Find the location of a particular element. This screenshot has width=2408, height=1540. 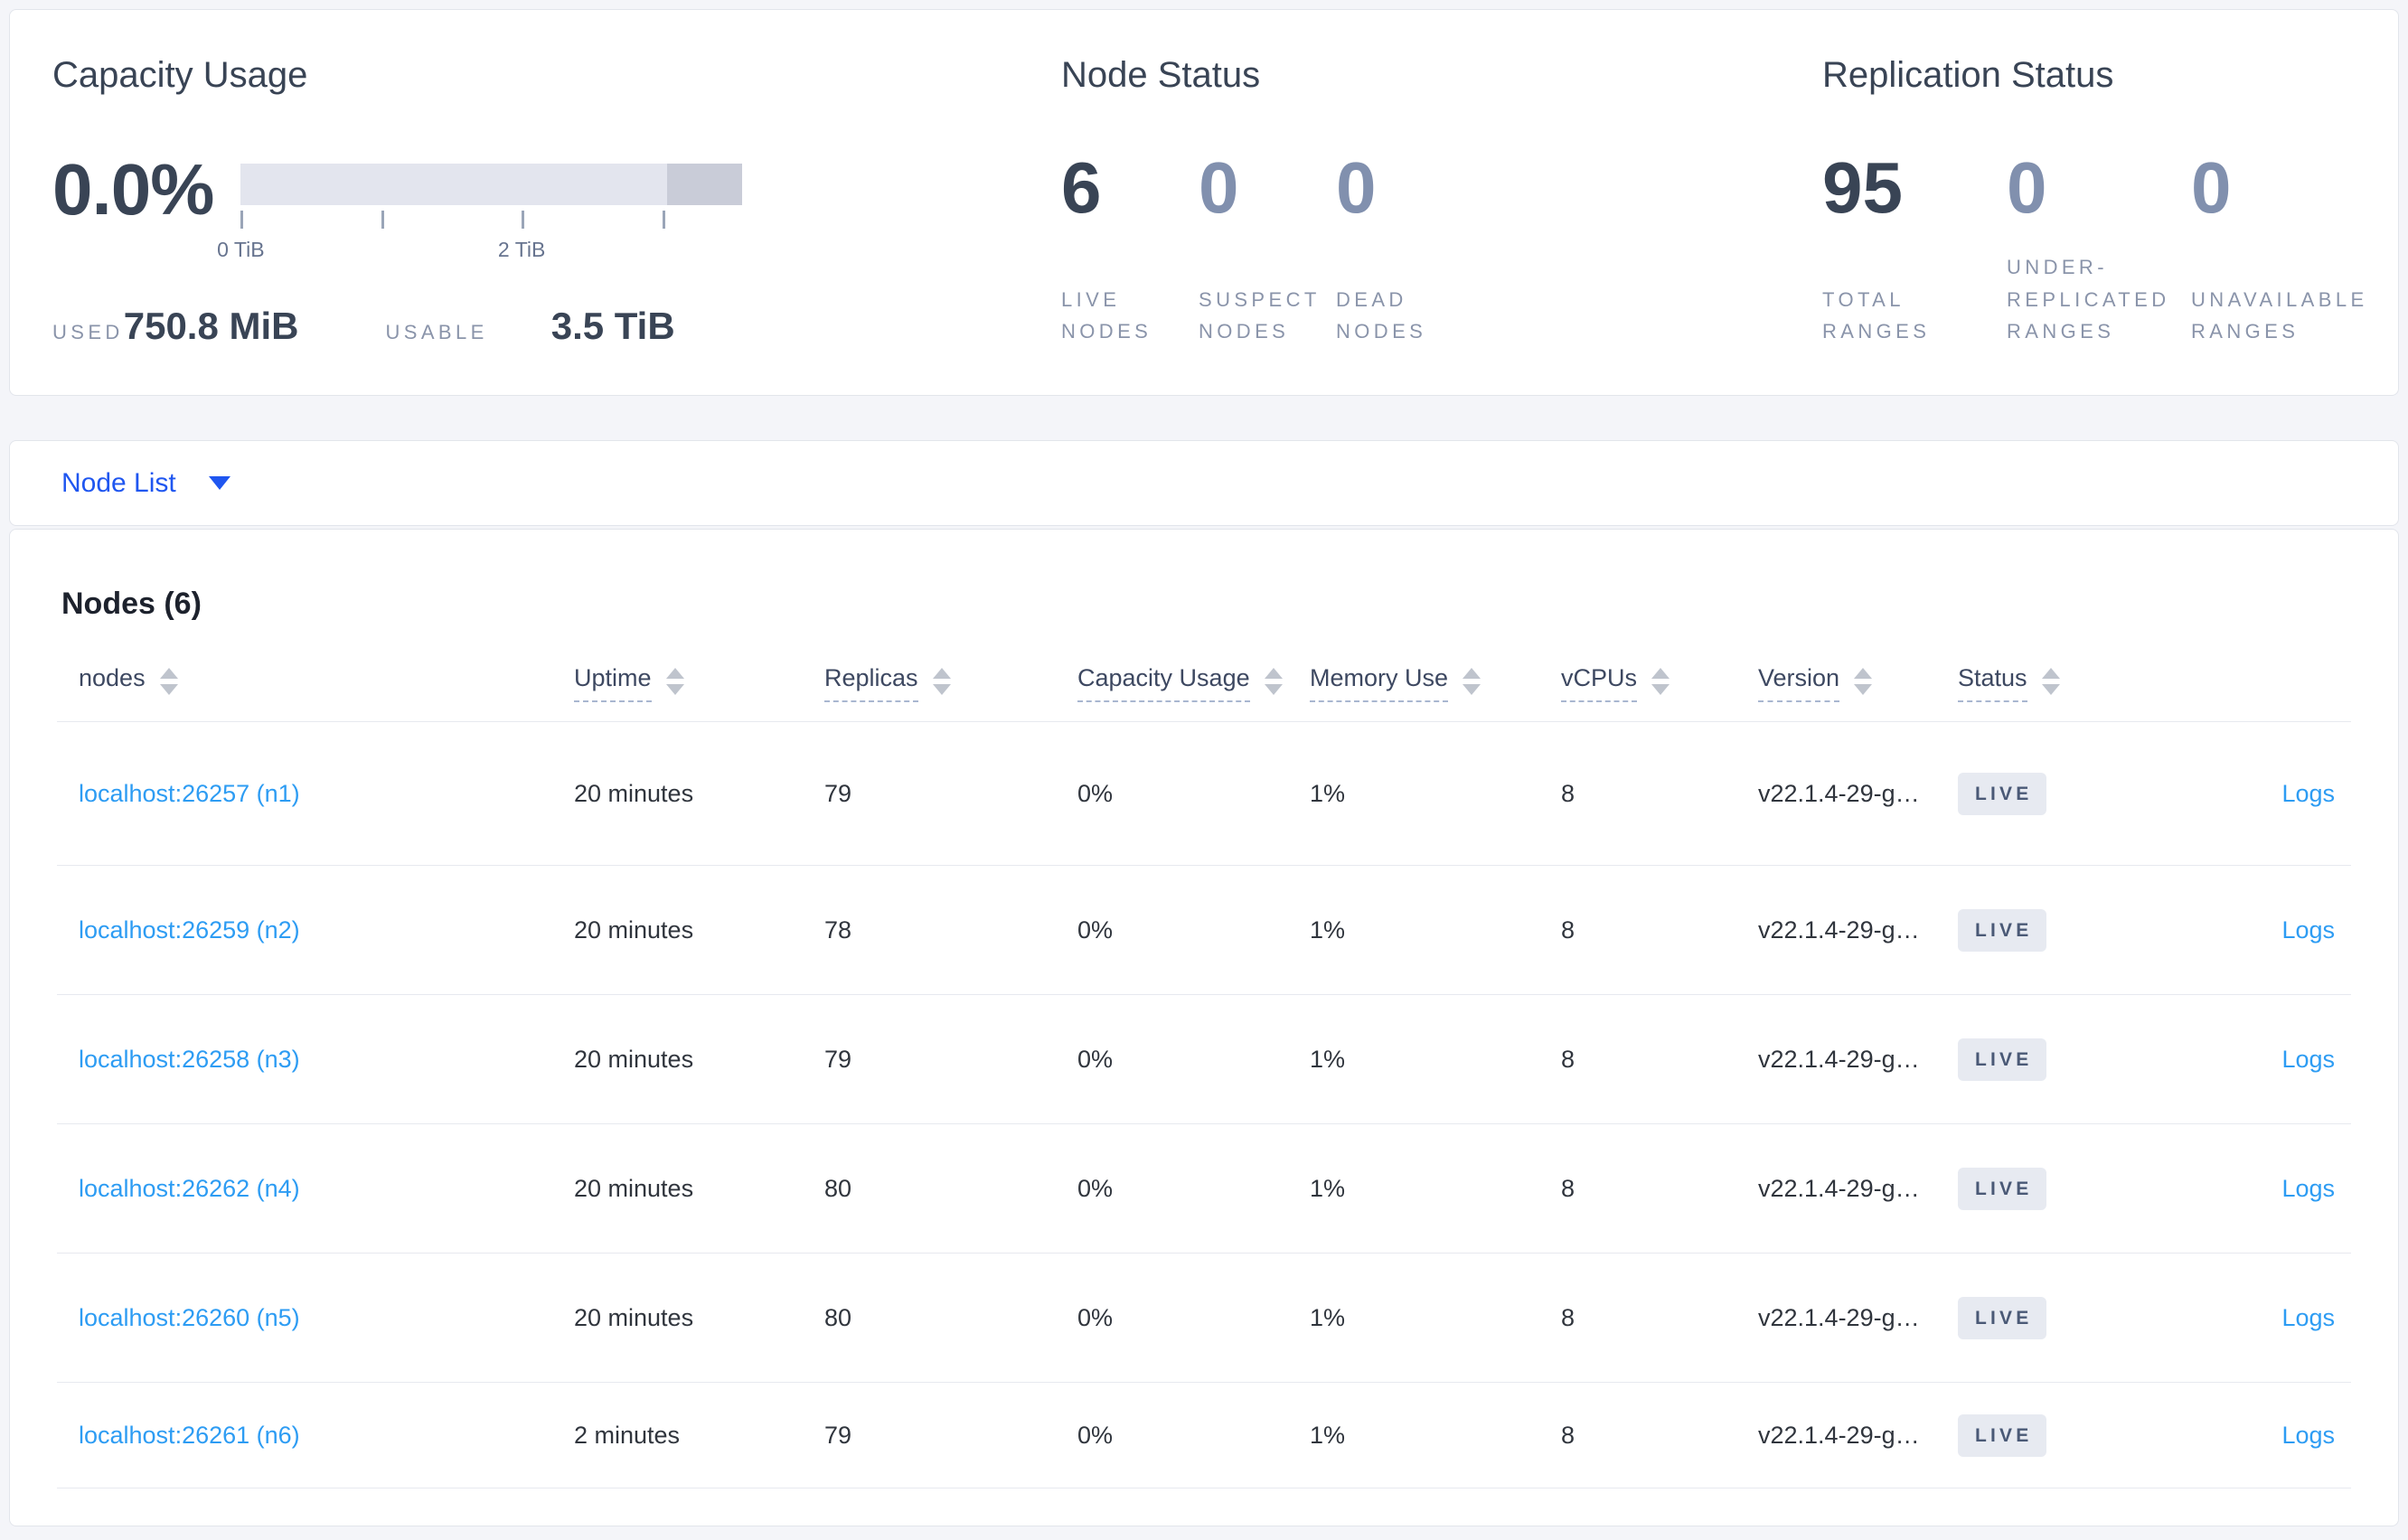

stat-label: UNDER- REPLICATED RANGES is located at coordinates (2088, 299).